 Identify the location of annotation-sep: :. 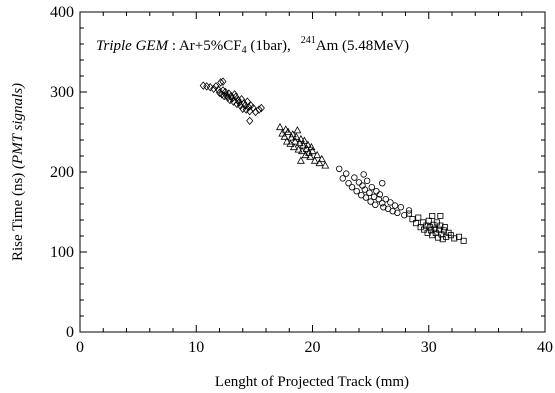
(173, 46).